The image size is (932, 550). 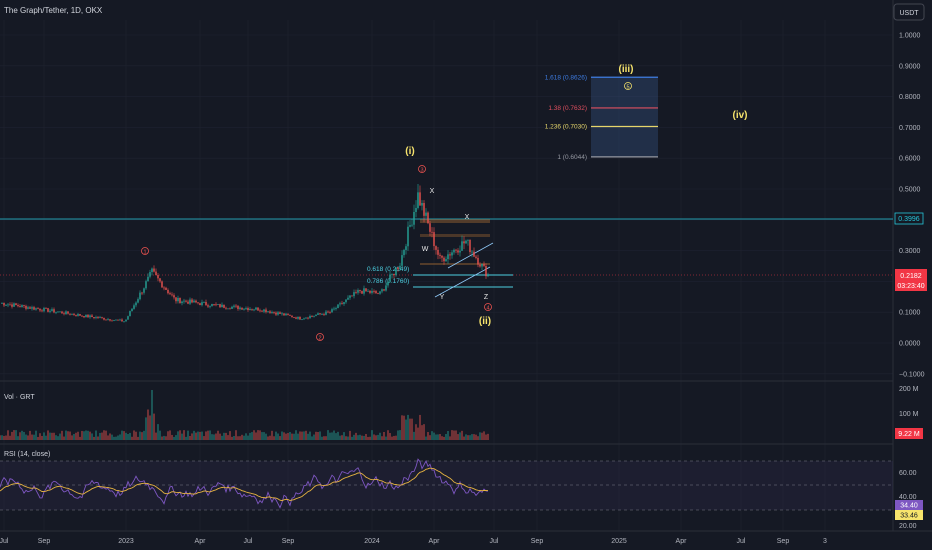 I want to click on price-tick: 0.5000, so click(x=910, y=190).